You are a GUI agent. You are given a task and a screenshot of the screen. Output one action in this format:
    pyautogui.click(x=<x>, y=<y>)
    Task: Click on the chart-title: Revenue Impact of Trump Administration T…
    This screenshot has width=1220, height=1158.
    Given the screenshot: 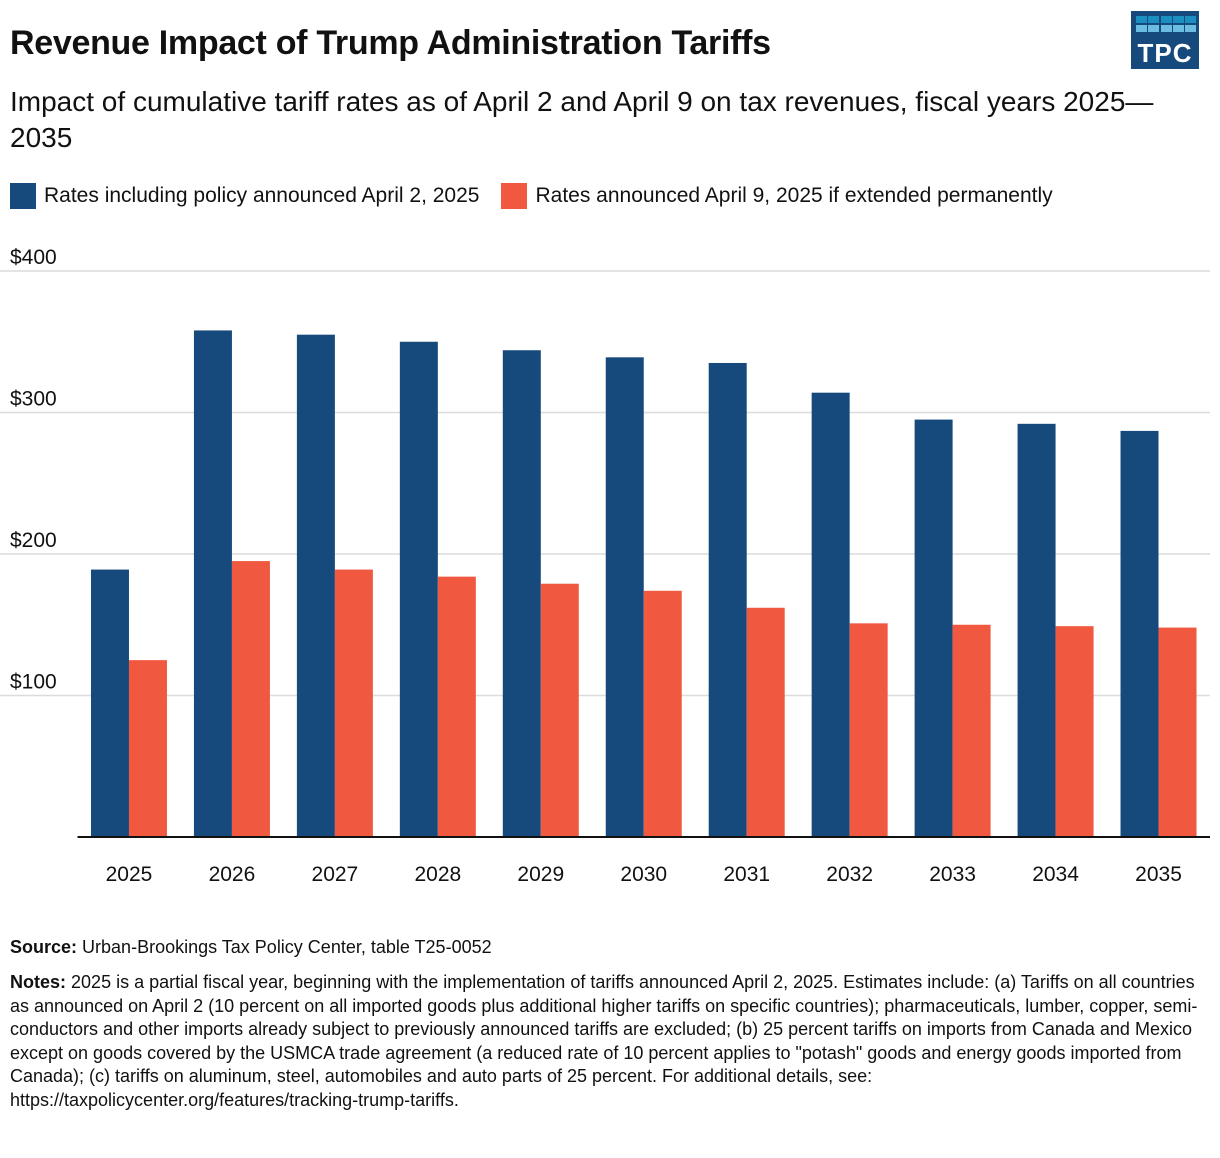 What is the action you would take?
    pyautogui.click(x=390, y=43)
    